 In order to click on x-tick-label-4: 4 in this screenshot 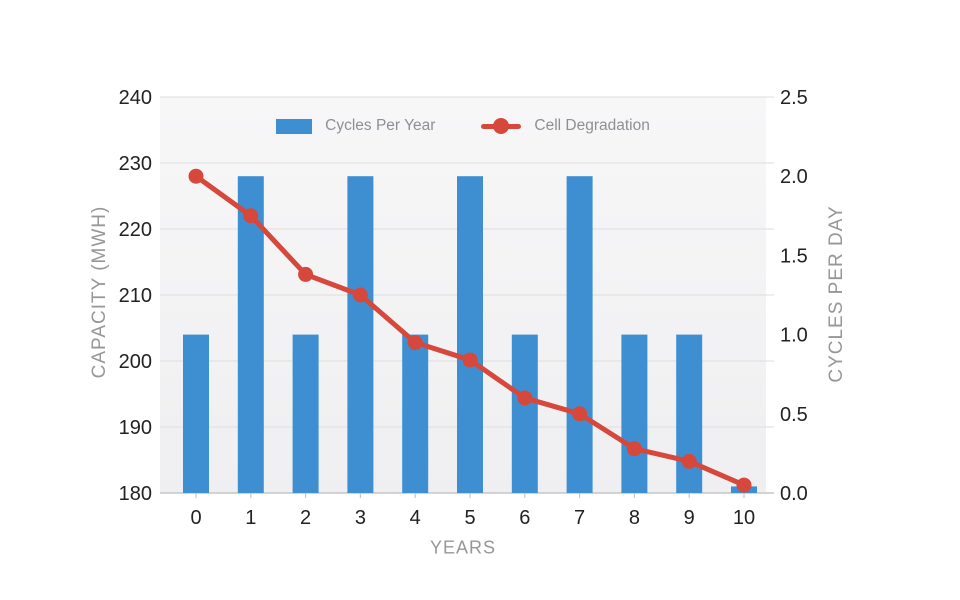, I will do `click(415, 518)`.